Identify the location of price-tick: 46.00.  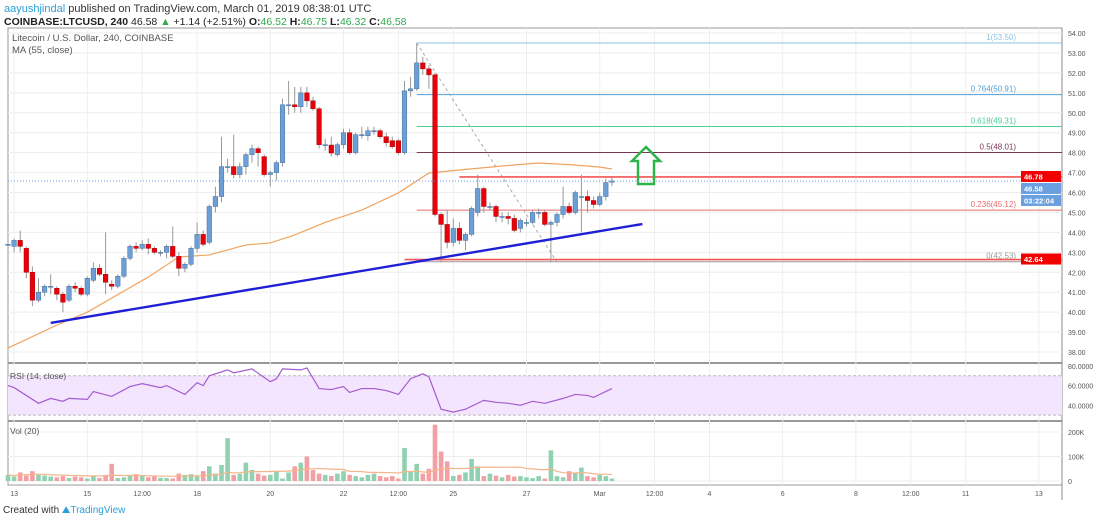
(1077, 194).